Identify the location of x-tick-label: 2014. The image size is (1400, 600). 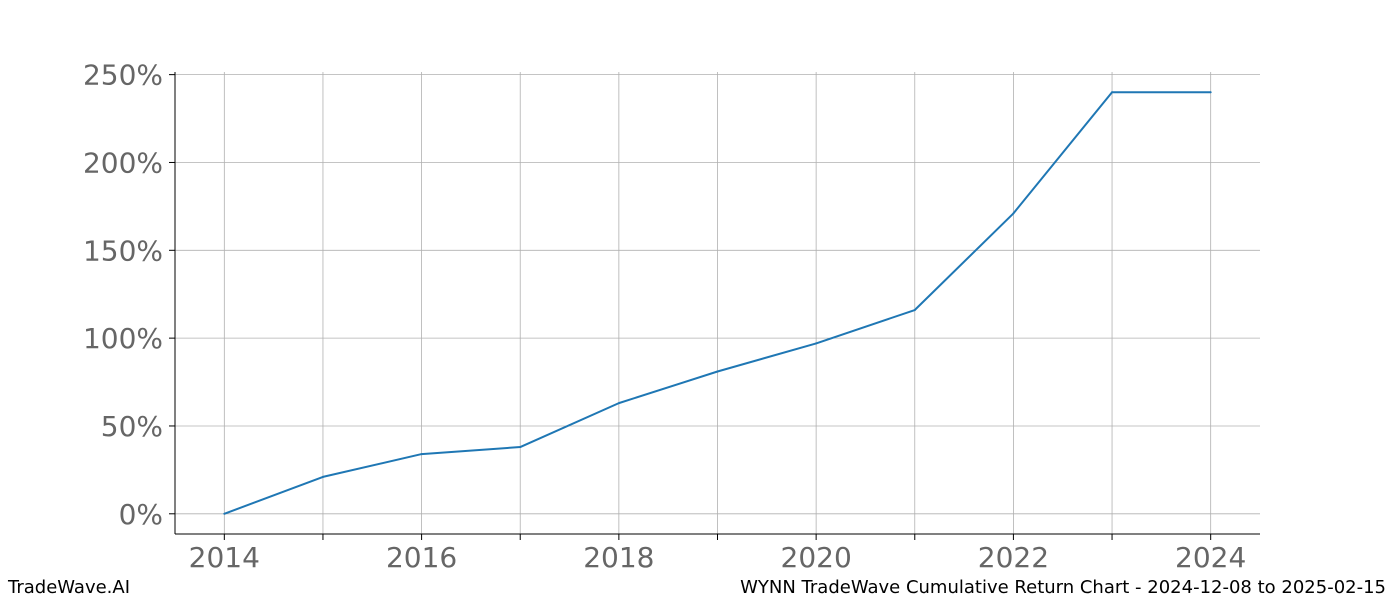
(224, 557).